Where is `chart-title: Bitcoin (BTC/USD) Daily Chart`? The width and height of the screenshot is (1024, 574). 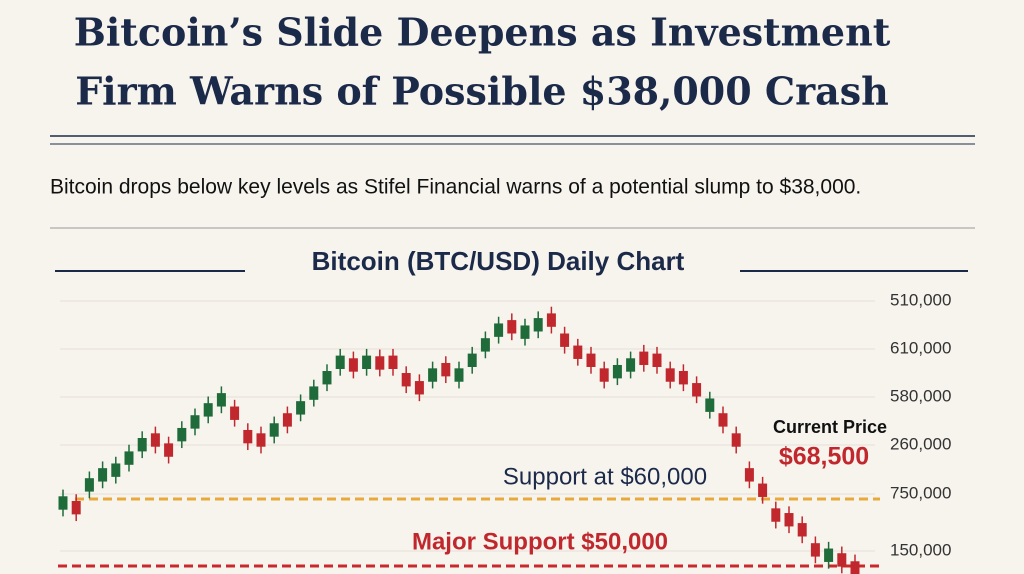 chart-title: Bitcoin (BTC/USD) Daily Chart is located at coordinates (498, 261).